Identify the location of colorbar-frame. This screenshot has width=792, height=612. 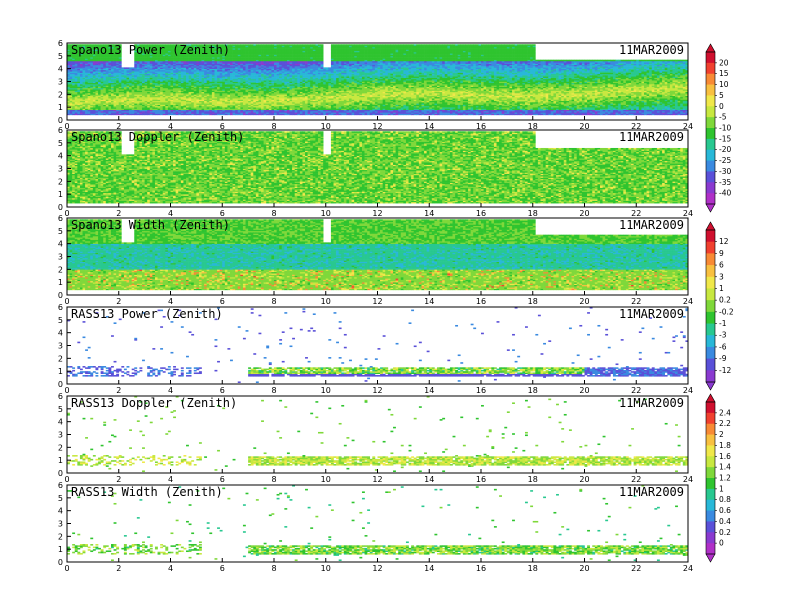
(710, 306).